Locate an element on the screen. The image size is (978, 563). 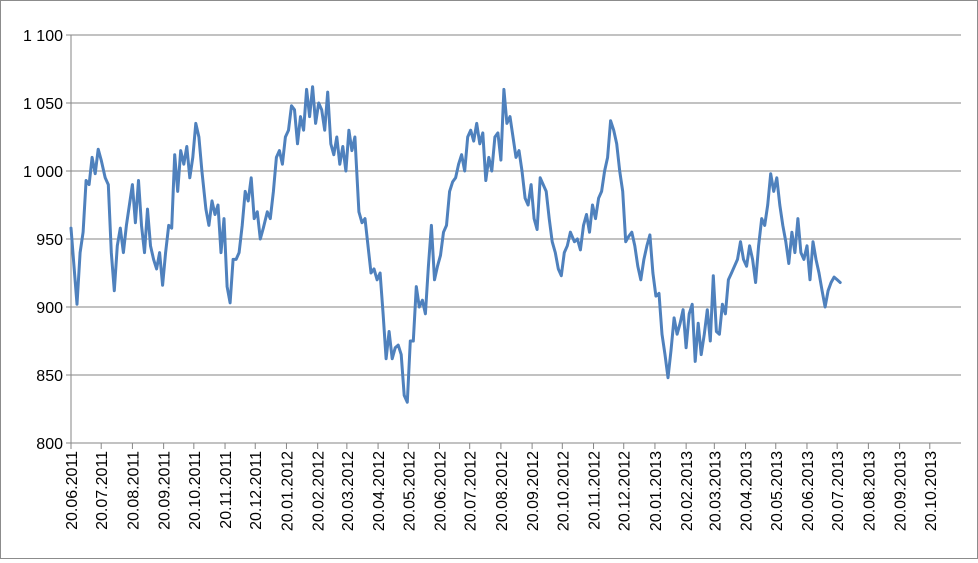
x-tick-label: 20.08.2011 is located at coordinates (133, 490).